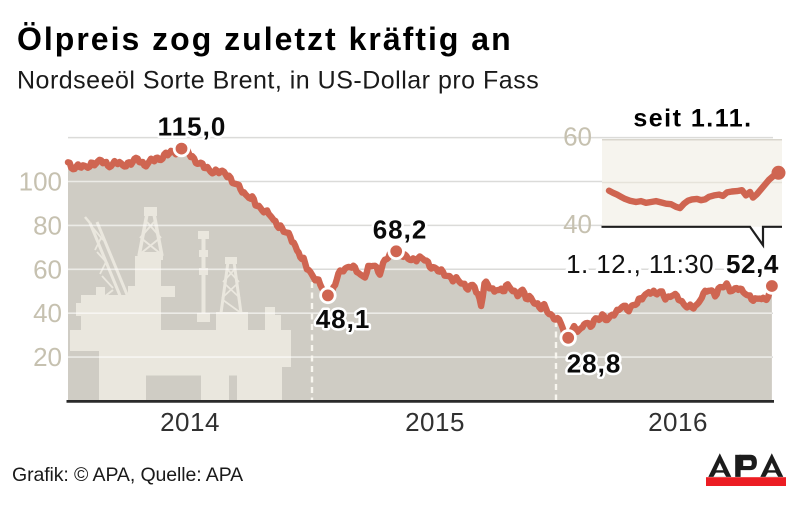 The height and width of the screenshot is (505, 800). I want to click on svg-text: seit 1.11., so click(692, 119).